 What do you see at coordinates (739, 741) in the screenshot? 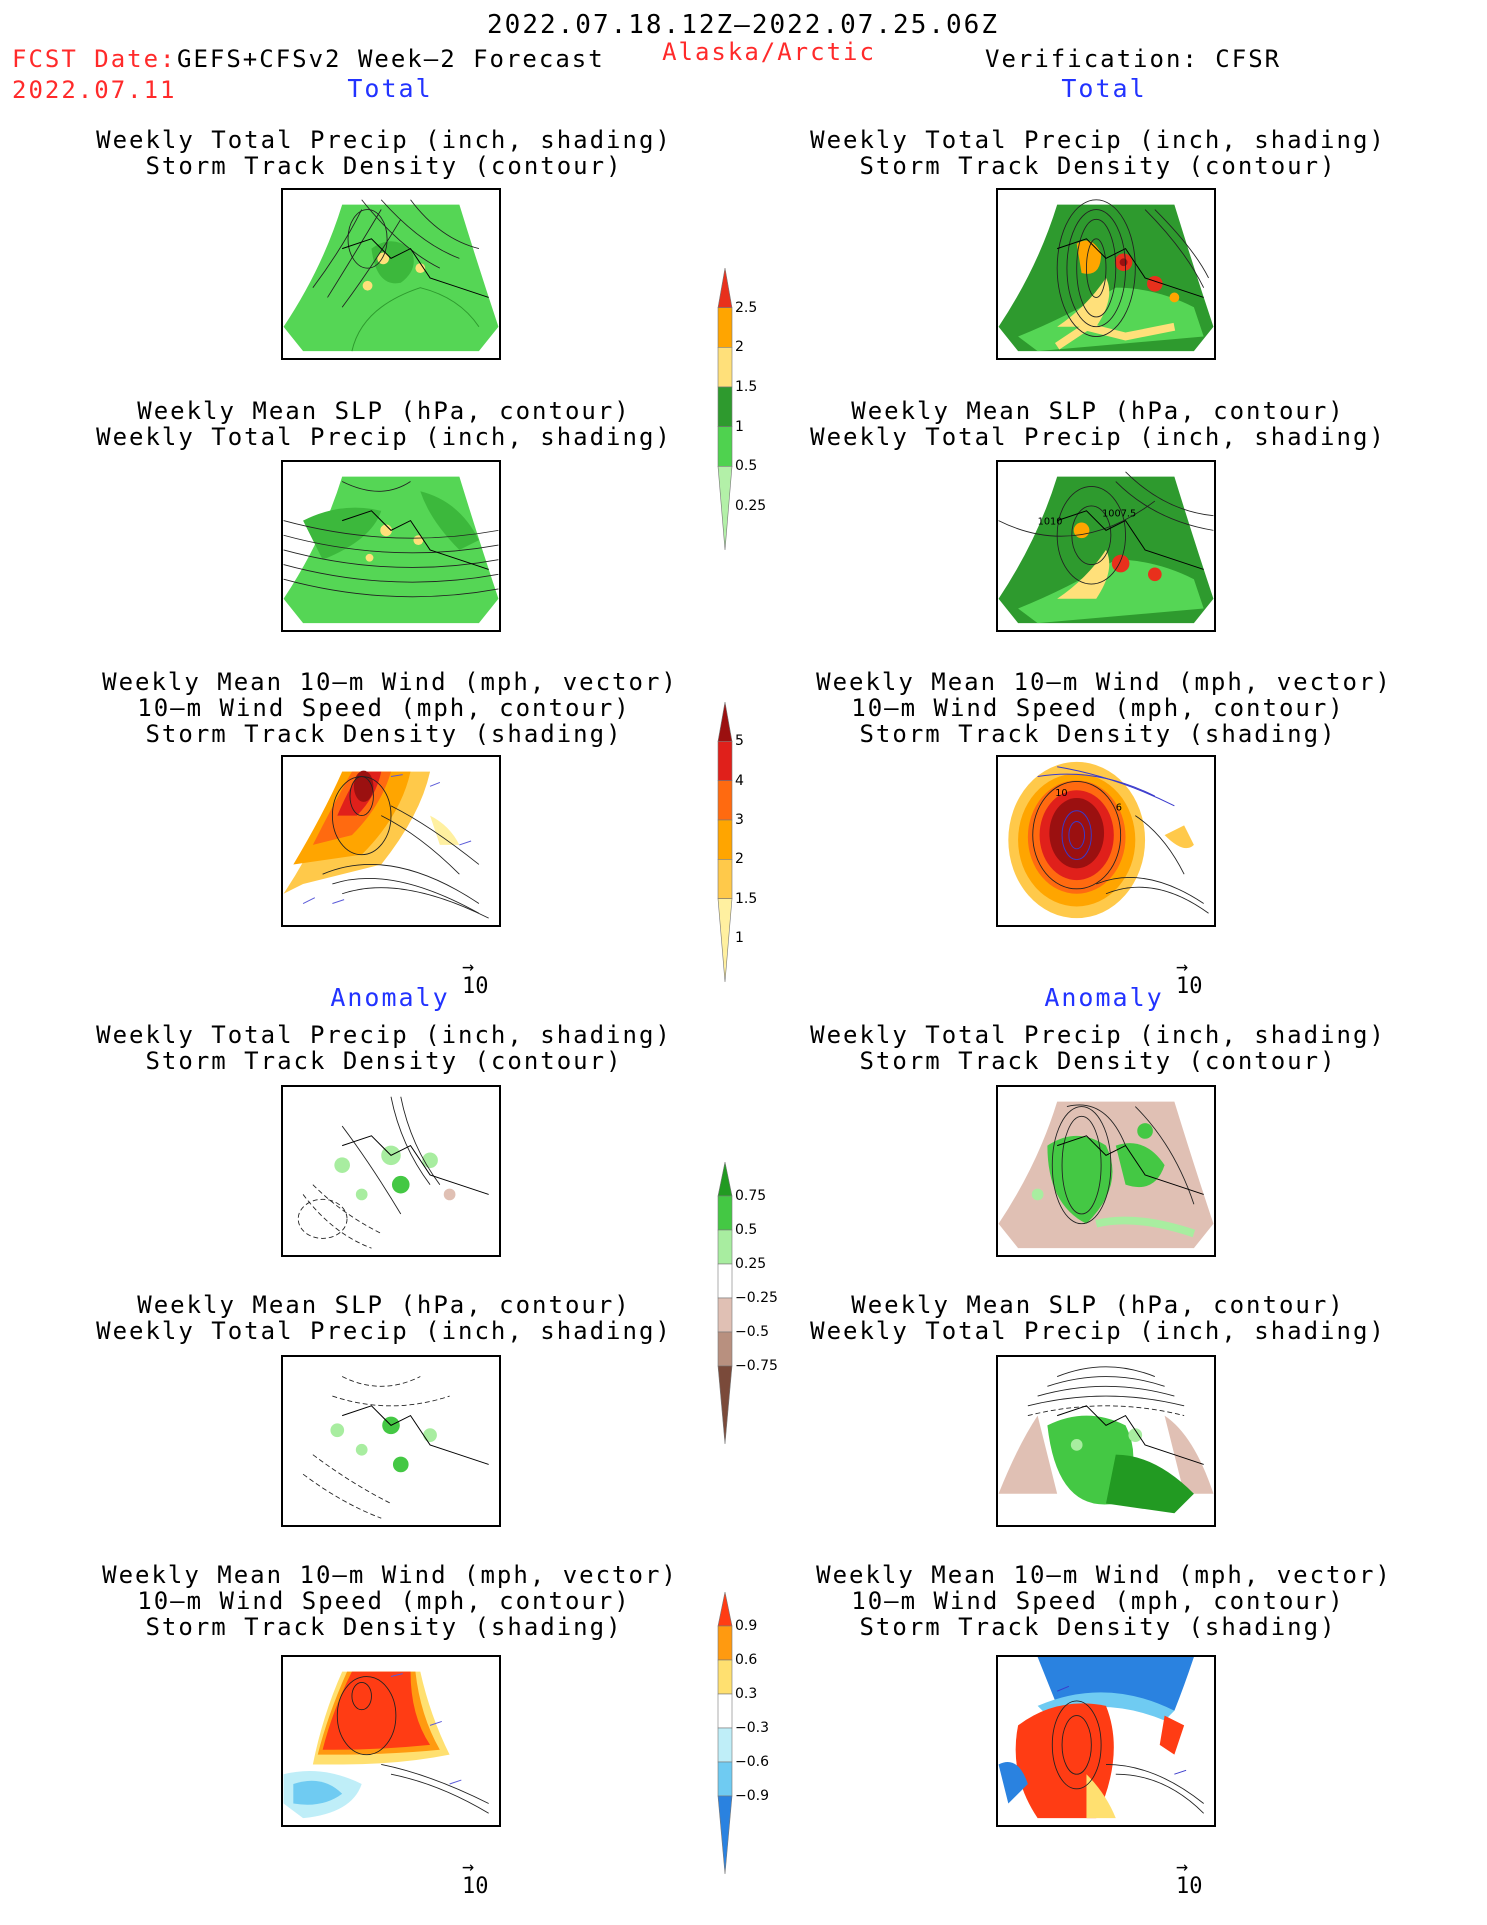
I see `colorbar-tick-label: 5` at bounding box center [739, 741].